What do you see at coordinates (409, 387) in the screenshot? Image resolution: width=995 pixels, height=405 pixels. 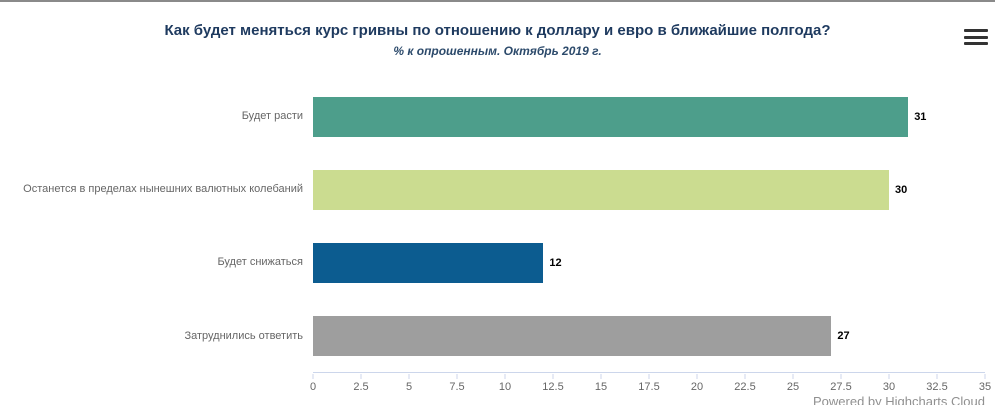 I see `x-tick-label: 5` at bounding box center [409, 387].